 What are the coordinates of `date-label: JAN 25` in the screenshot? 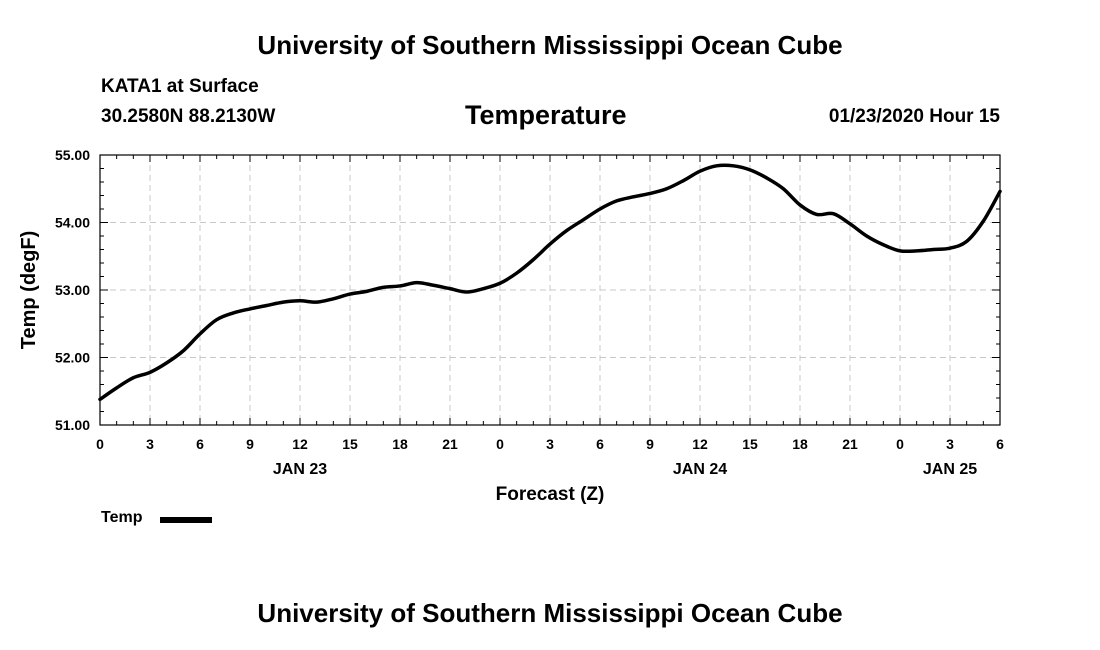 It's located at (950, 469).